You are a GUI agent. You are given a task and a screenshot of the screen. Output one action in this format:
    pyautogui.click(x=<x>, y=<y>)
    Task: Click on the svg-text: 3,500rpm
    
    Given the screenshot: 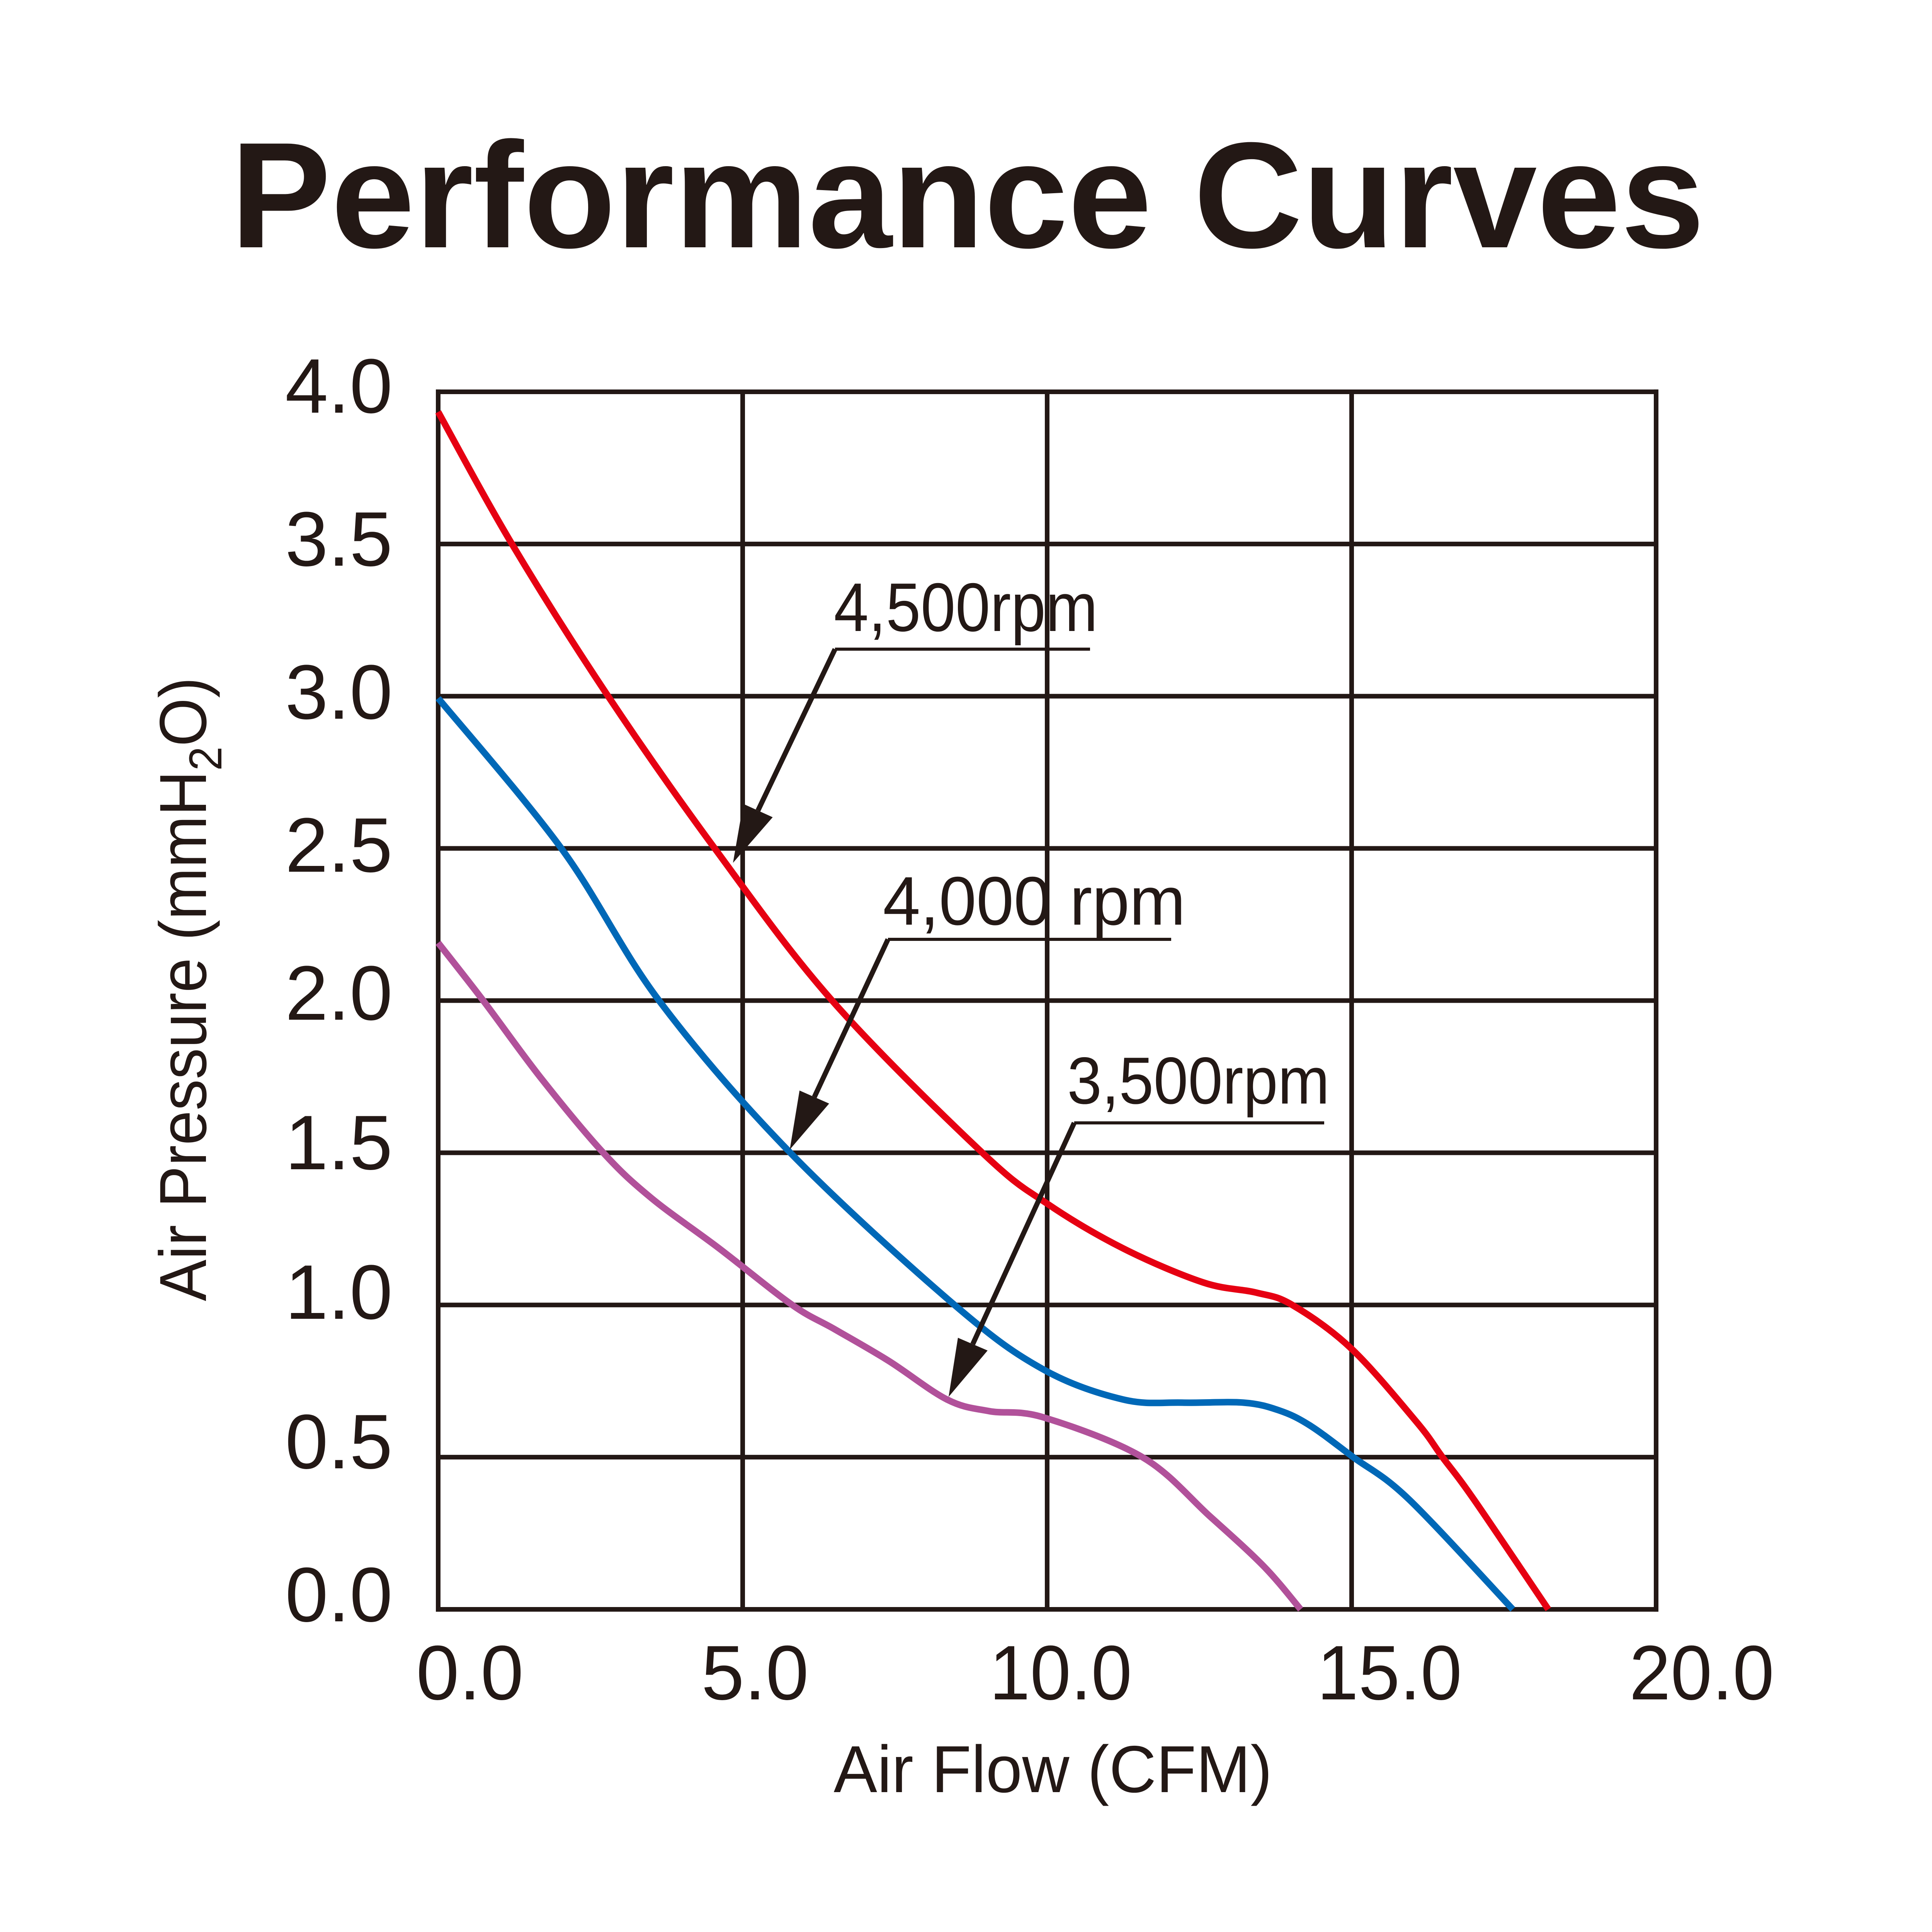 What is the action you would take?
    pyautogui.click(x=1198, y=1081)
    